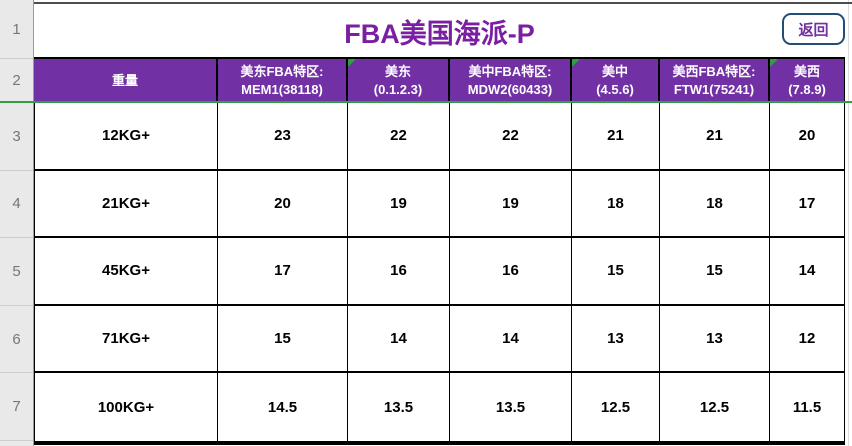 The image size is (852, 446). Describe the element at coordinates (615, 89) in the screenshot. I see `header-label: (4.5.6)` at that location.